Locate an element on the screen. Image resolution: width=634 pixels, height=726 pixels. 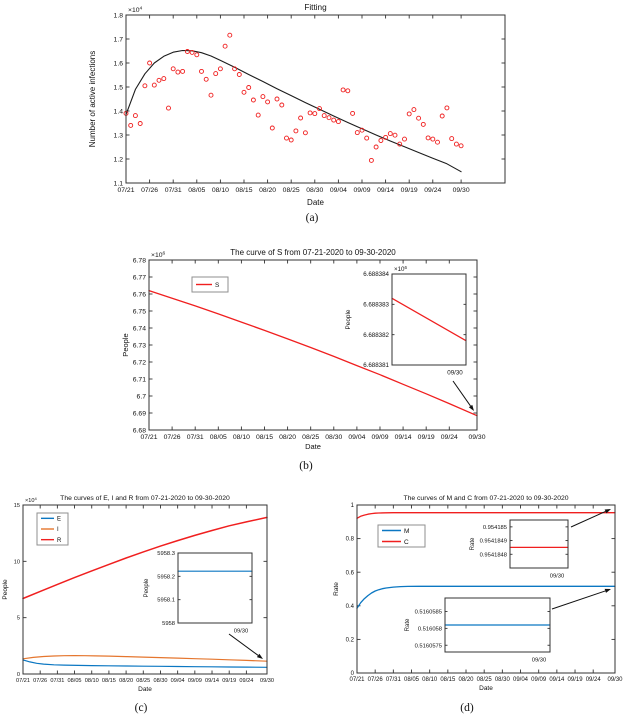
legend: EIR is located at coordinates (52, 529).